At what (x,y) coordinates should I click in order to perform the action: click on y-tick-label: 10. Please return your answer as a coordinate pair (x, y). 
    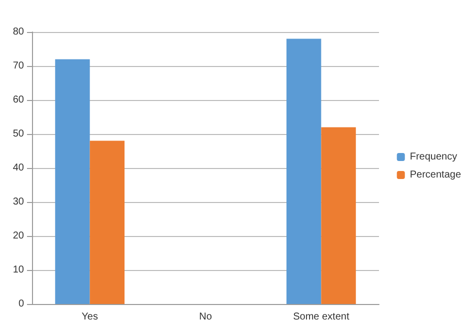
    Looking at the image, I should click on (18, 270).